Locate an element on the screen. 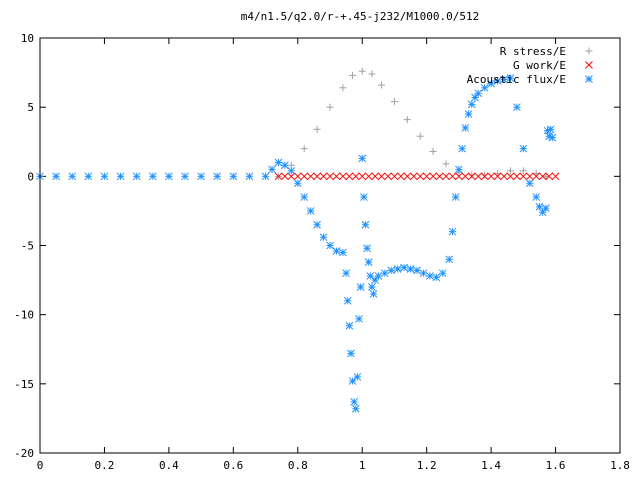  legend-label: G work/E is located at coordinates (539, 65).